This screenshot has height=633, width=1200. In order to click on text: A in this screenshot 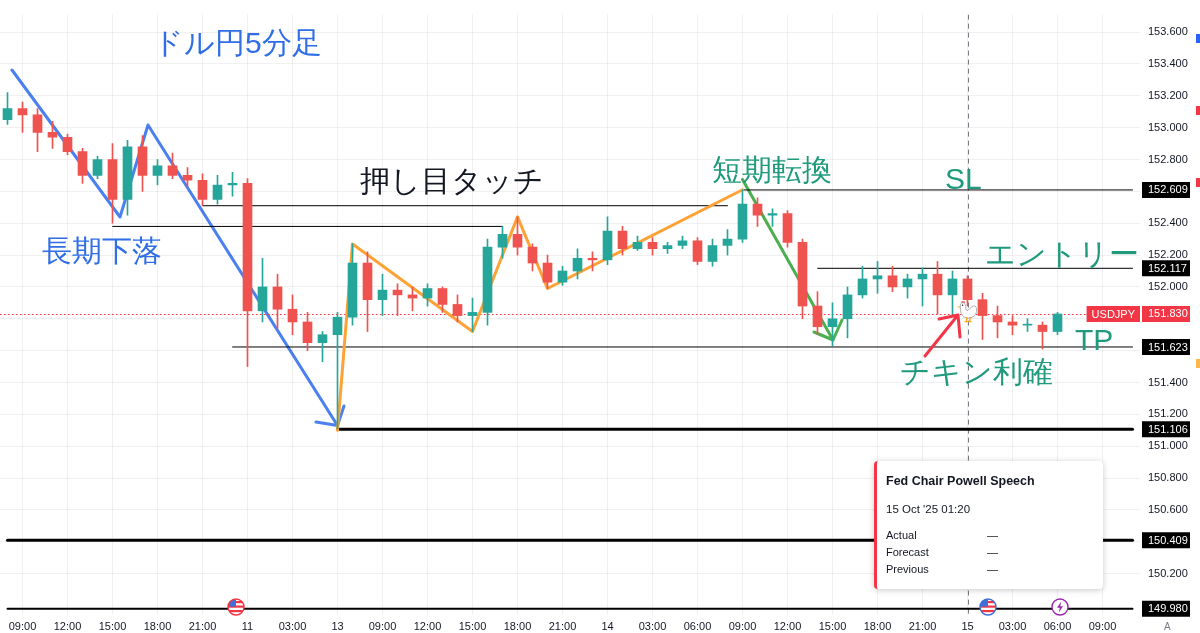, I will do `click(1167, 627)`.